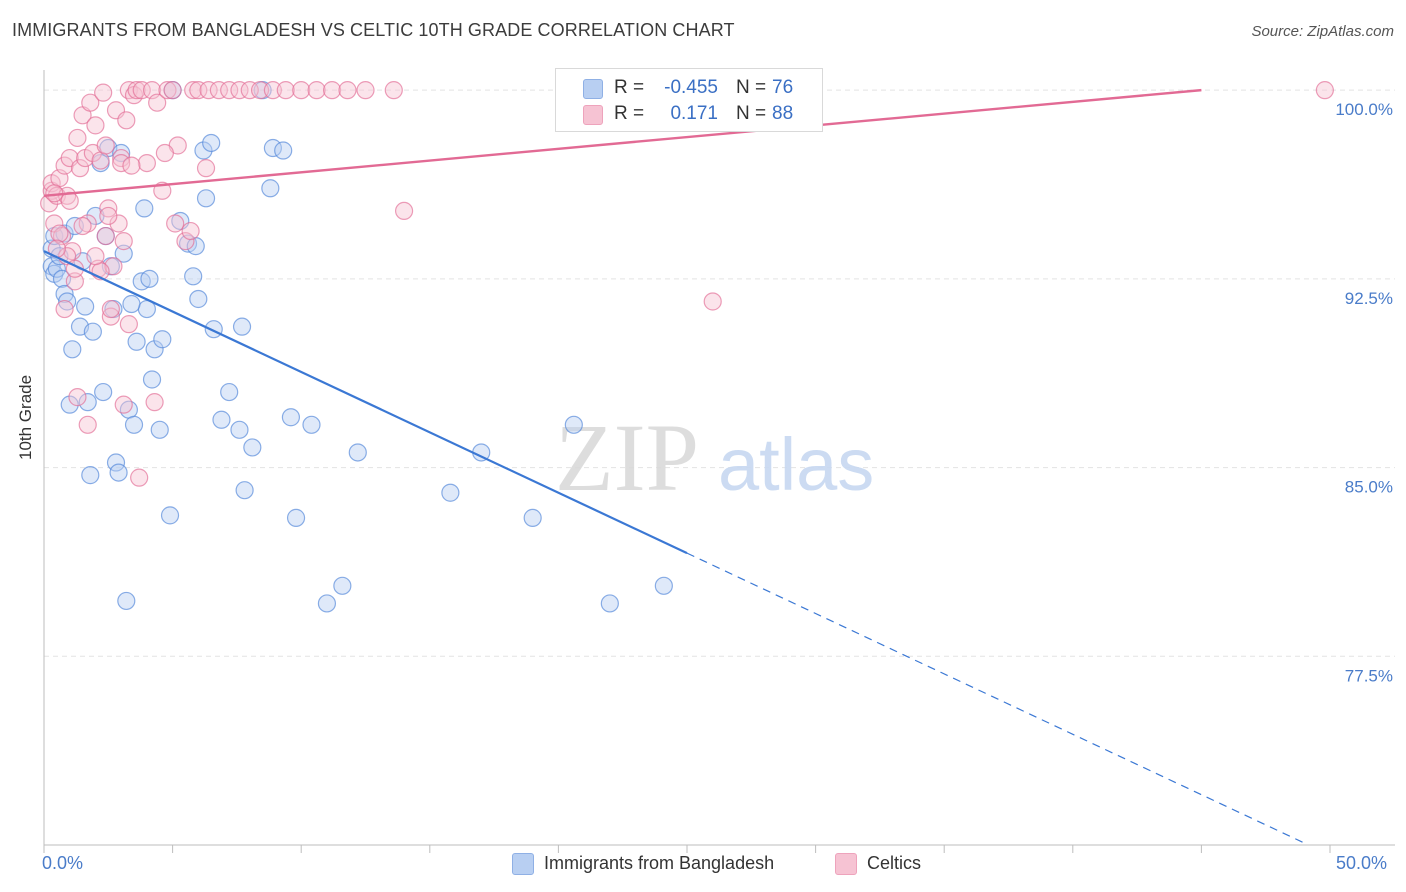 The image size is (1406, 892). What do you see at coordinates (1364, 392) in the screenshot?
I see `y-tick-labels: 100.0% 92.5% 85.0% 77.5%` at bounding box center [1364, 392].